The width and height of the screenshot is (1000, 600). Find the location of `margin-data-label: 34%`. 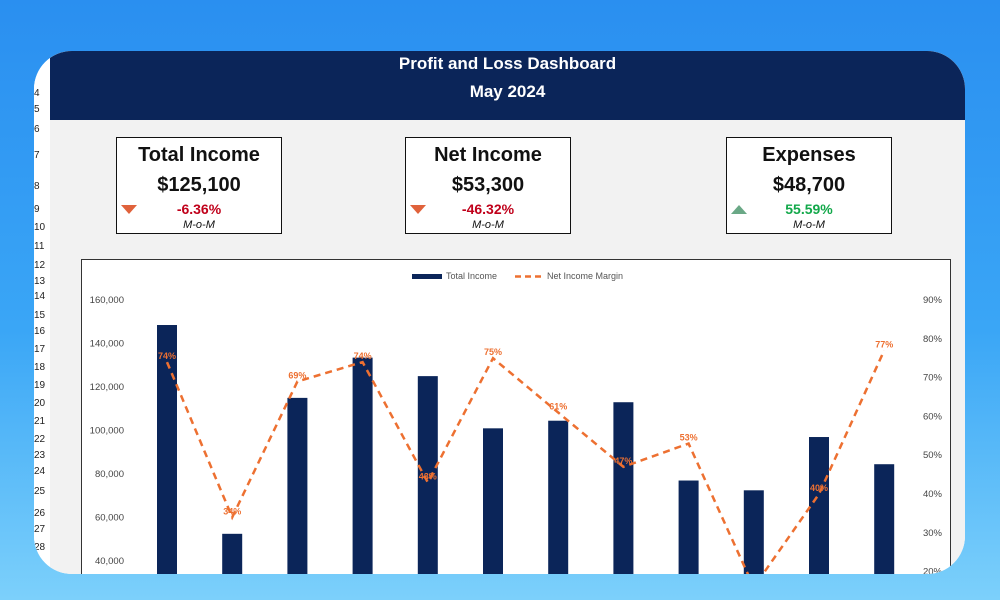

margin-data-label: 34% is located at coordinates (232, 511).